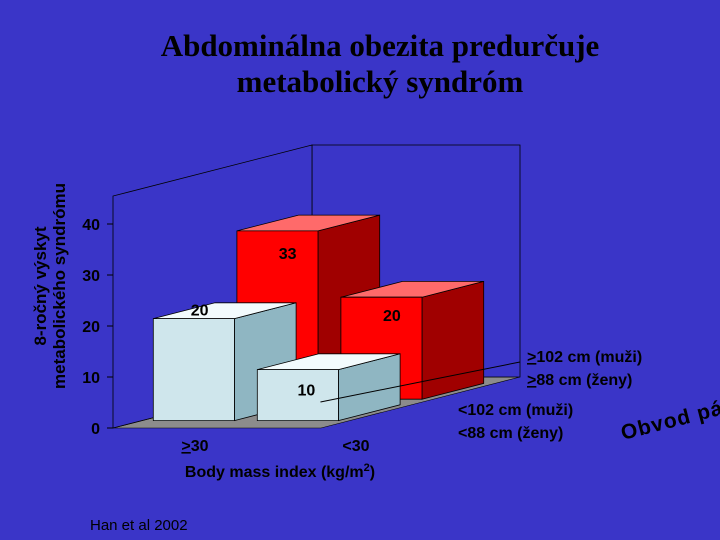 The width and height of the screenshot is (720, 540). I want to click on depth-axis-label: Obvod pása, so click(669, 417).